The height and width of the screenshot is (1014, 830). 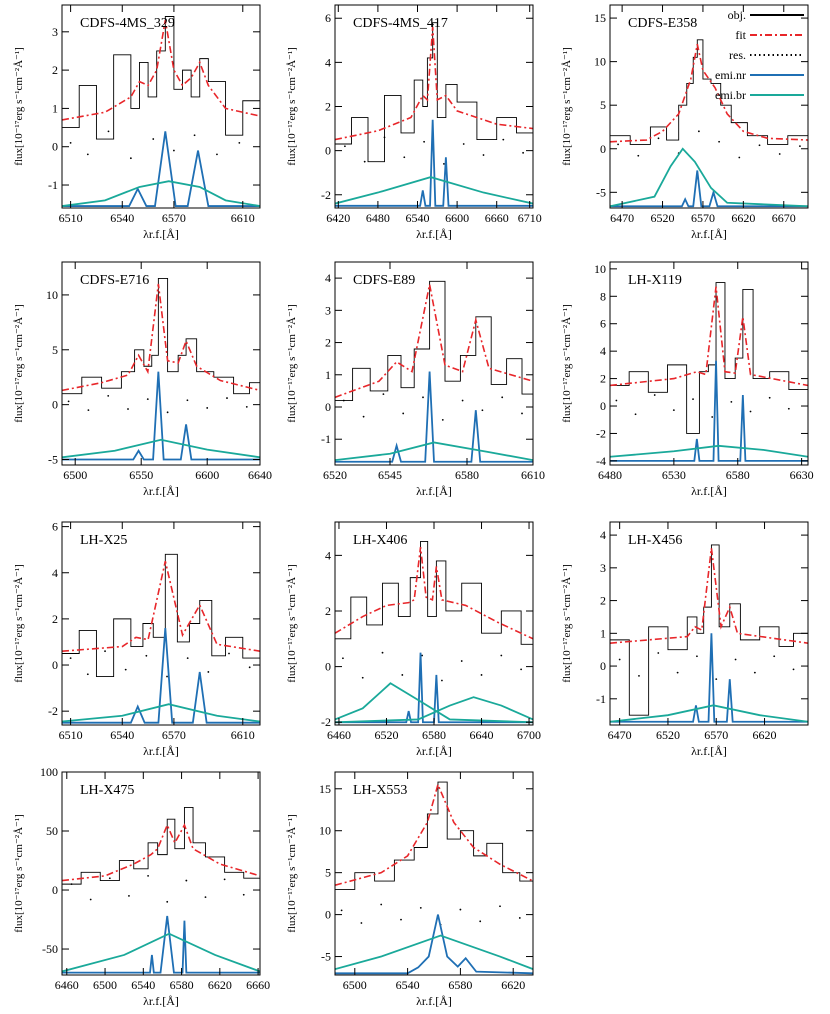 I want to click on y-tick-label: 1, so click(x=603, y=633).